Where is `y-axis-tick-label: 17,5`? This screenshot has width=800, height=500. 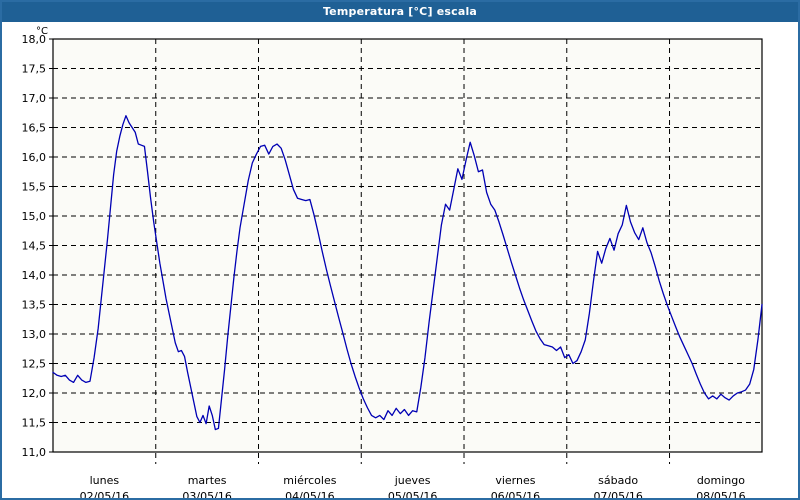
y-axis-tick-label: 17,5 is located at coordinates (34, 69).